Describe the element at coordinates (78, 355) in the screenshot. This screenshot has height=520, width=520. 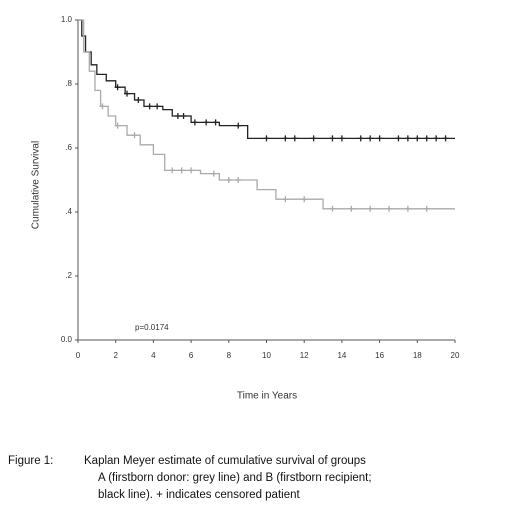
I see `x-tick-label: 0` at that location.